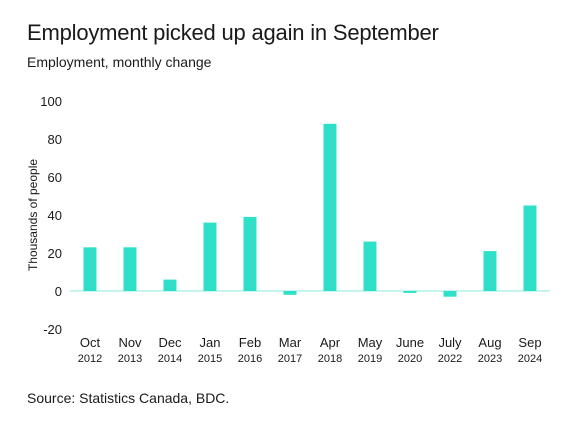 This screenshot has width=575, height=431. What do you see at coordinates (250, 253) in the screenshot?
I see `bar-feb` at bounding box center [250, 253].